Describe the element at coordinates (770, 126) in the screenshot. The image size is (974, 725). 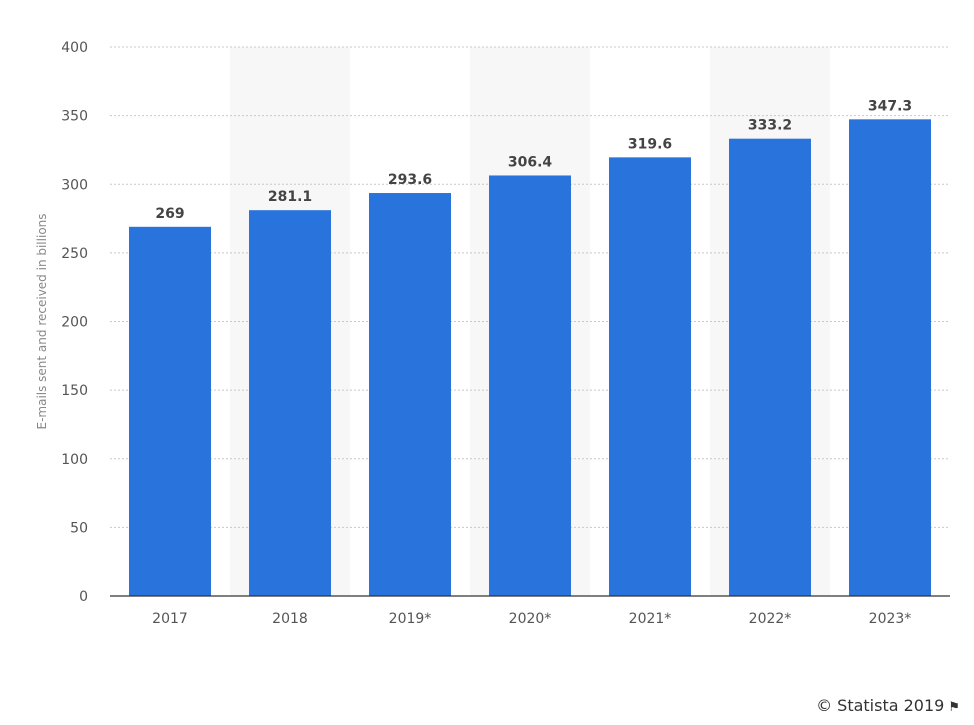
I see `value-label: 333.2` at that location.